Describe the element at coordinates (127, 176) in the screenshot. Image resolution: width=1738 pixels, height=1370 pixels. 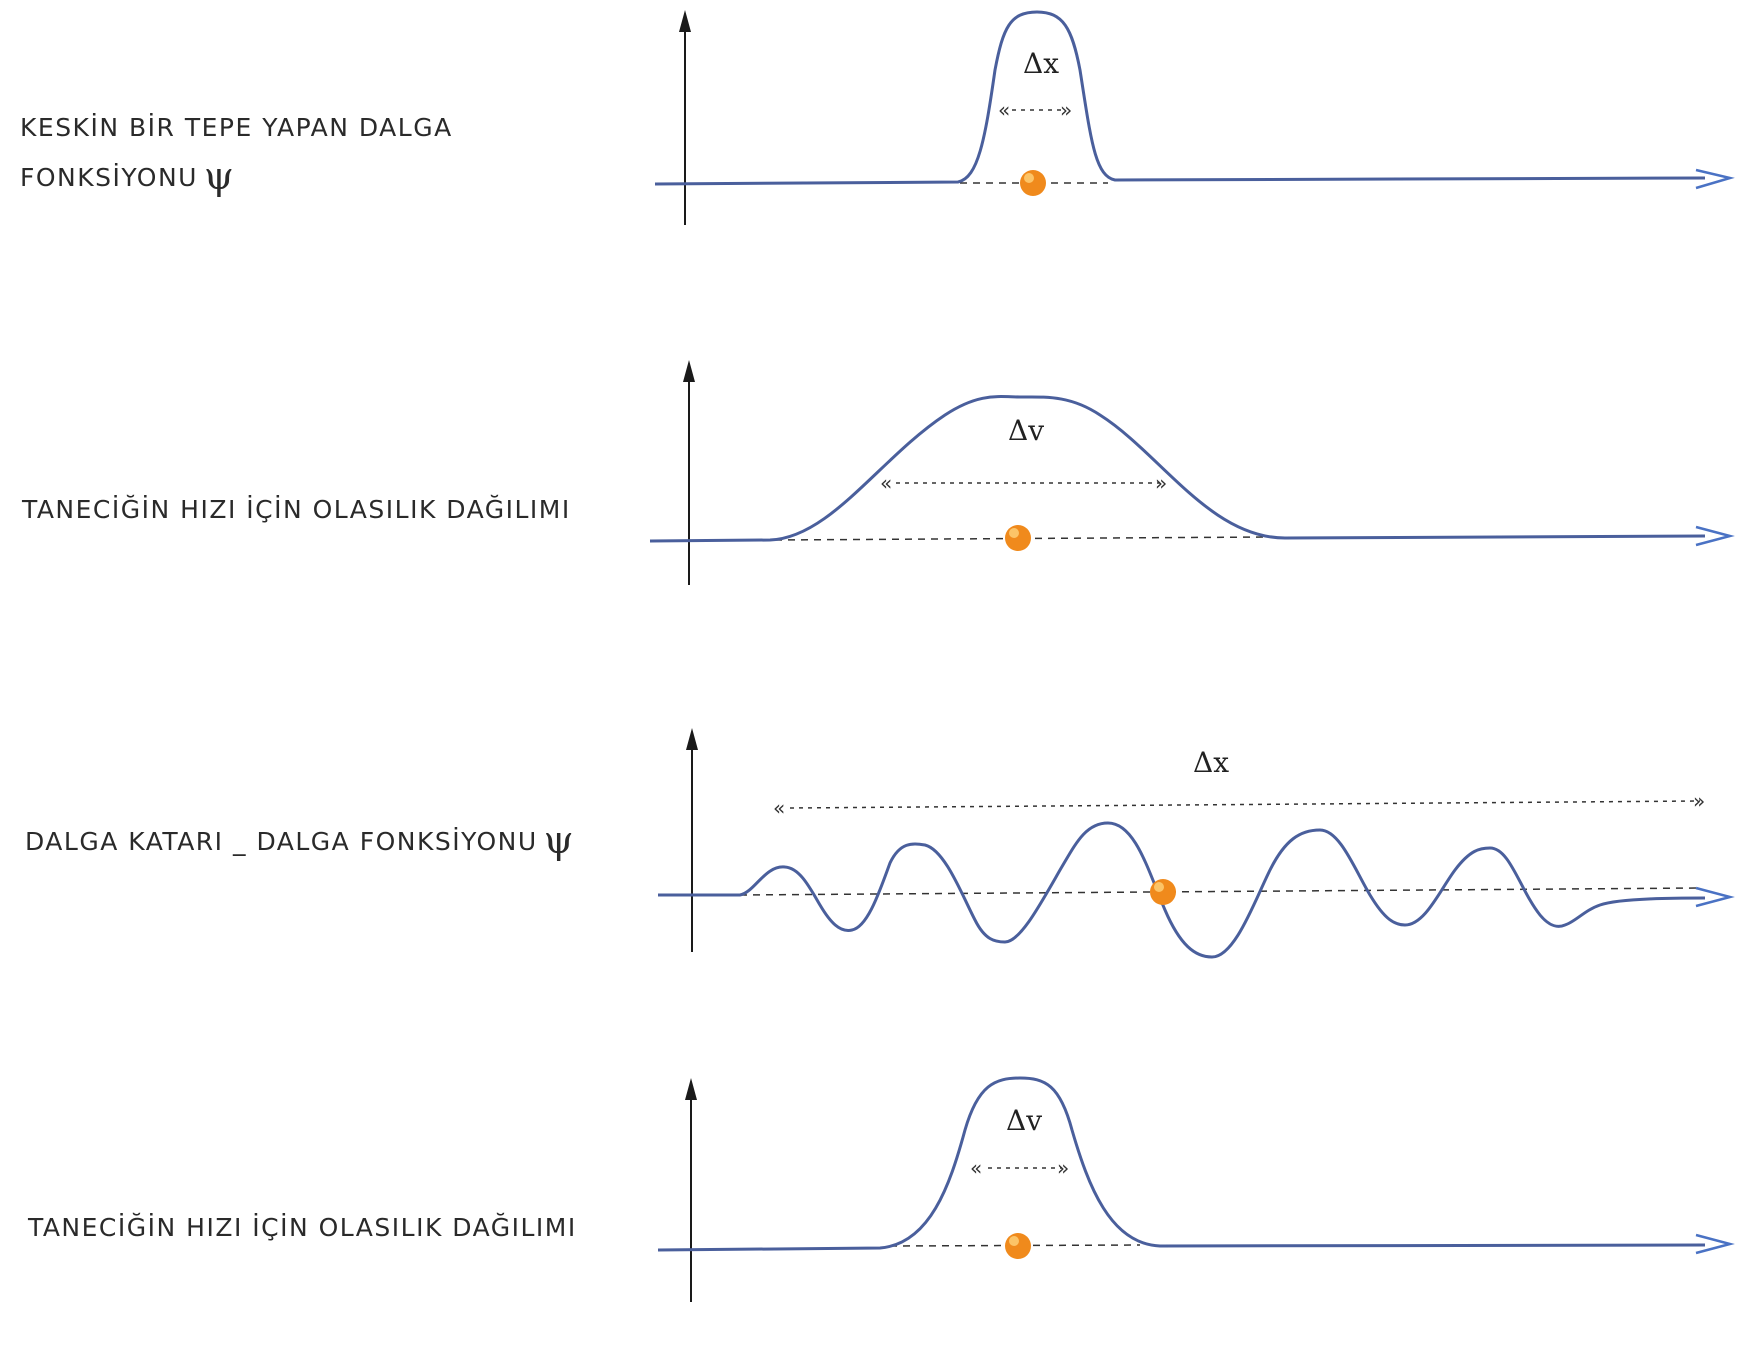
I see `caption-line-2: FONKSİYONU ψ` at that location.